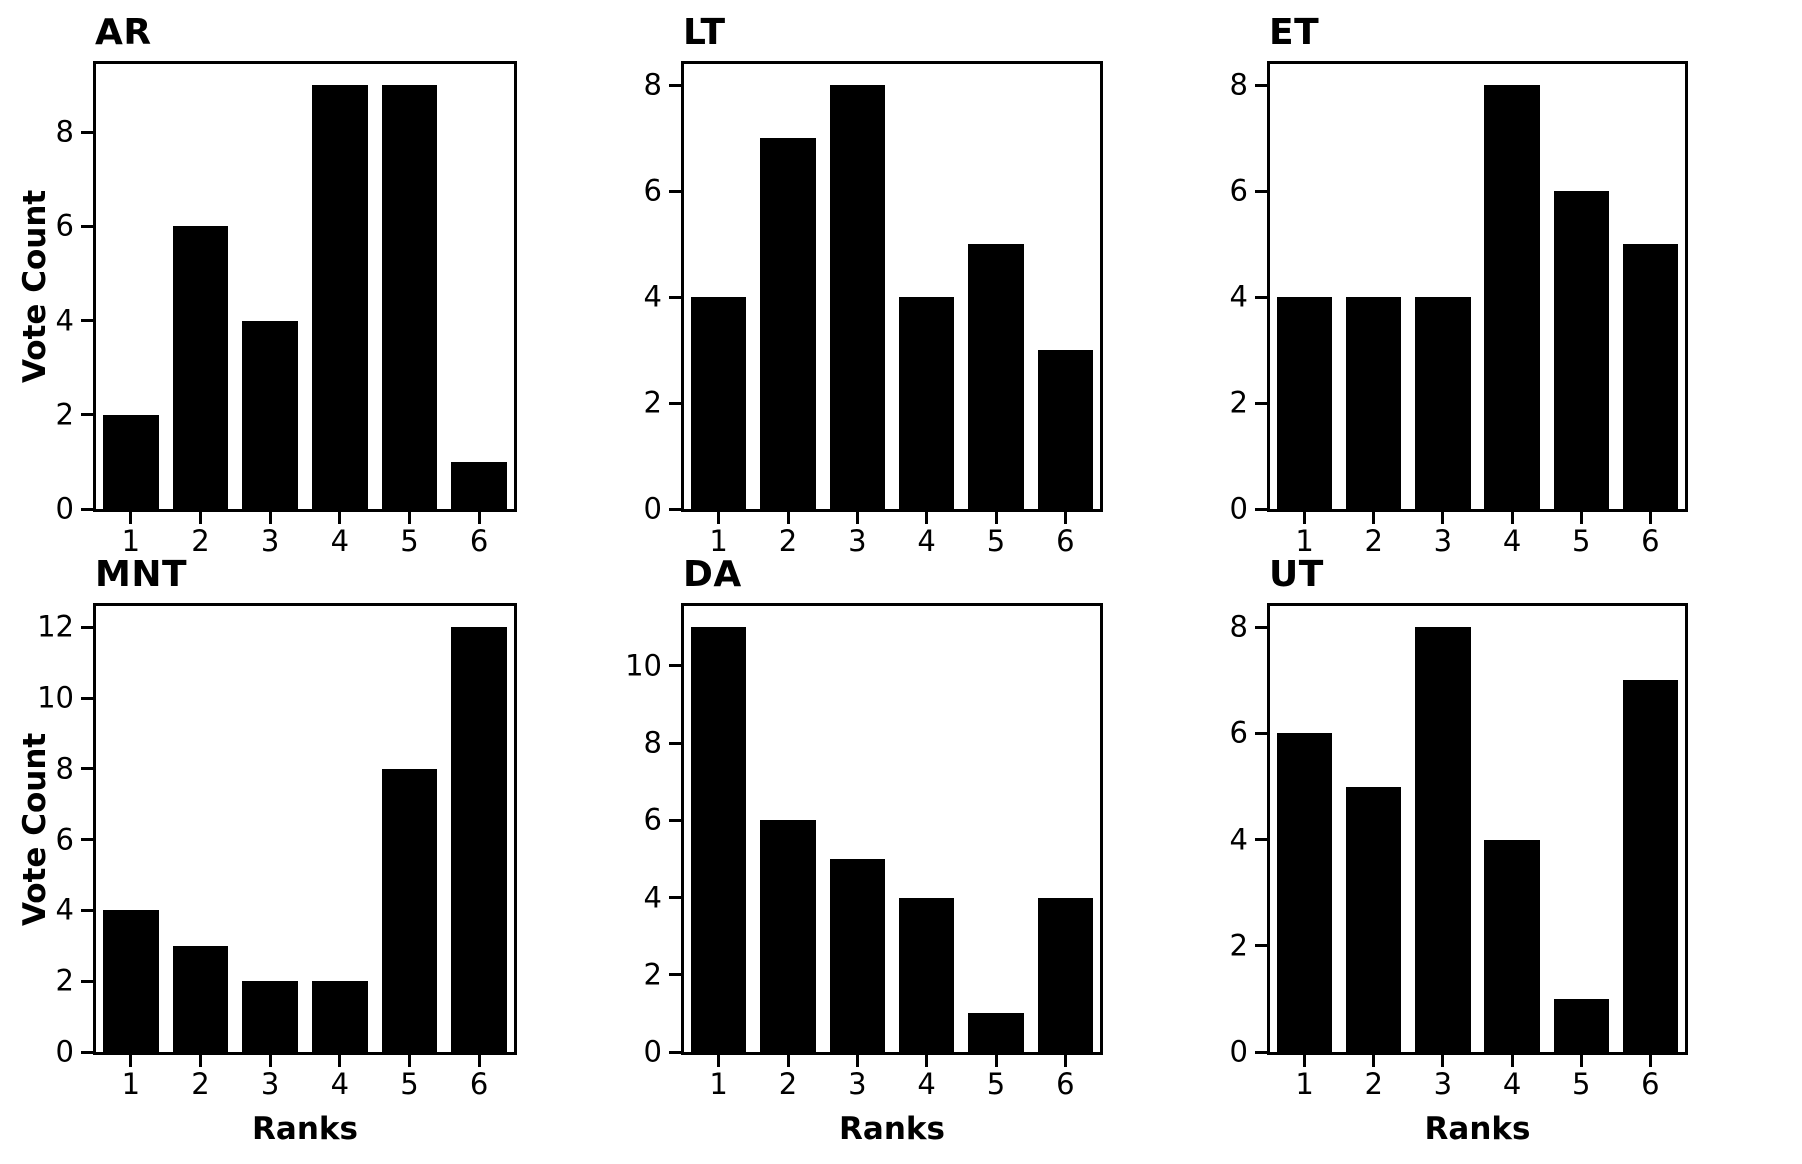  Describe the element at coordinates (712, 574) in the screenshot. I see `chart-title: DA` at that location.